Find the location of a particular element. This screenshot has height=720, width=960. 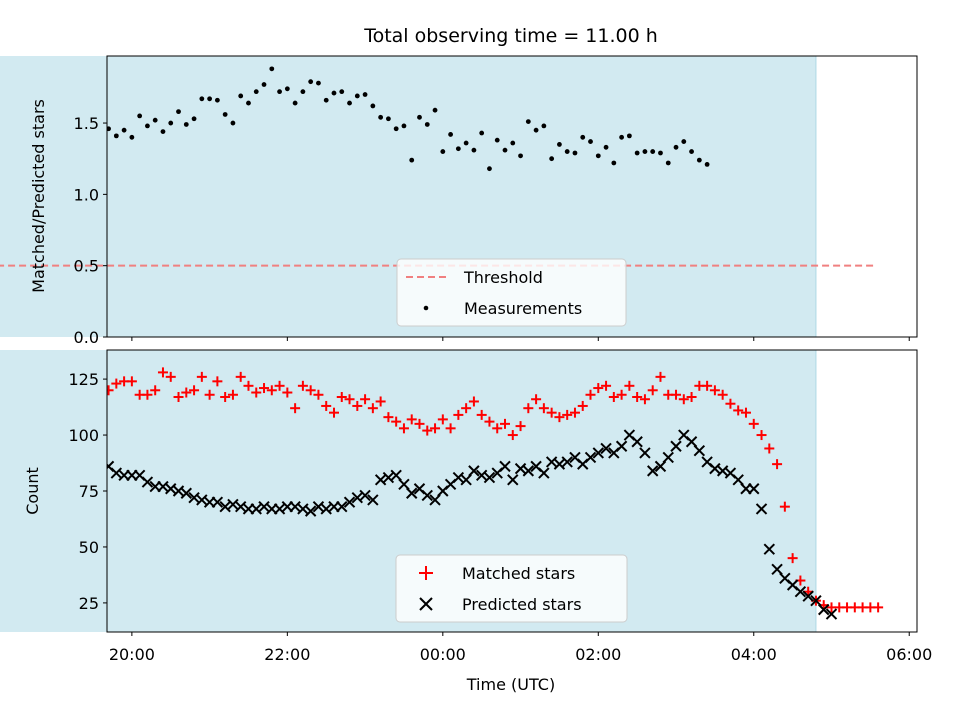

x-tick-label: 00:00 is located at coordinates (443, 654).